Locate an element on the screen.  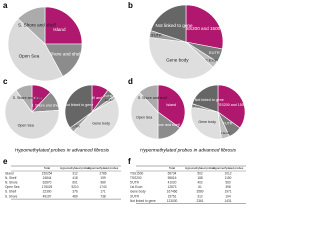
panel-label: b is located at coordinates (130, 5).